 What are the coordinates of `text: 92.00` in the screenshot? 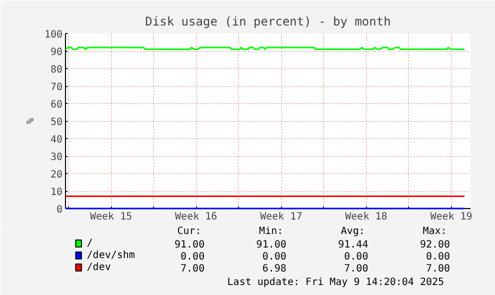 It's located at (435, 245).